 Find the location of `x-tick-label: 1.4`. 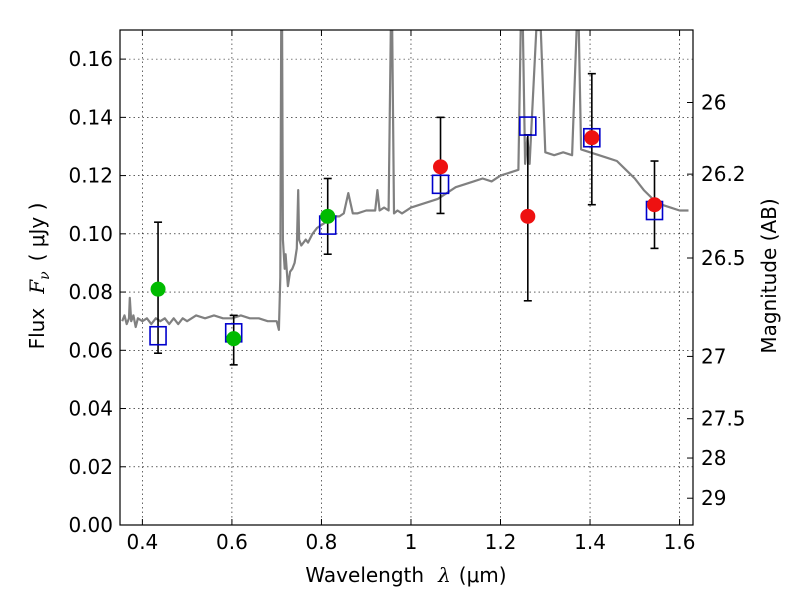

x-tick-label: 1.4 is located at coordinates (590, 542).